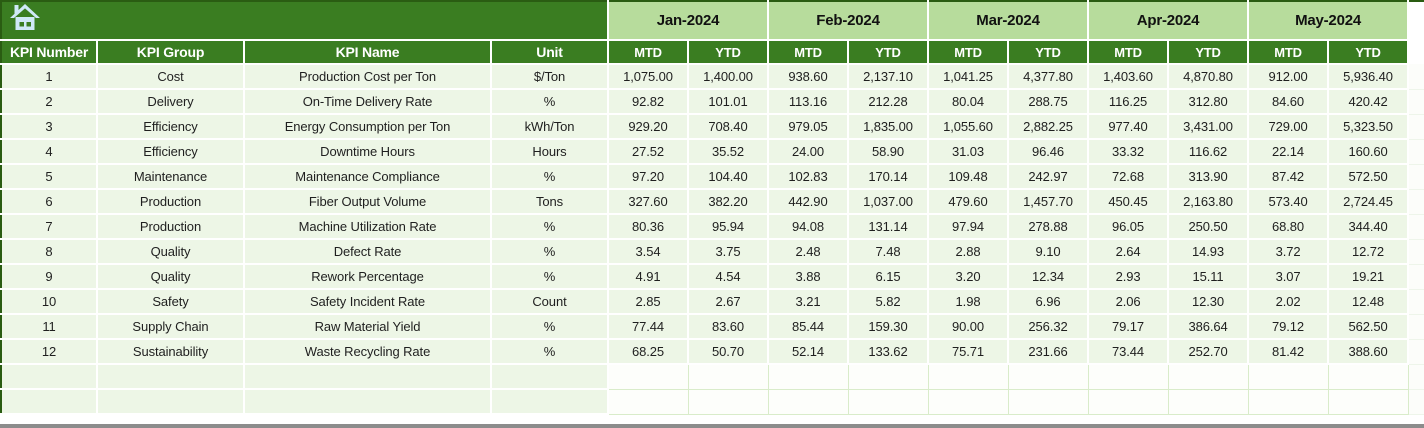  What do you see at coordinates (1049, 252) in the screenshot?
I see `cell-value: 9.10` at bounding box center [1049, 252].